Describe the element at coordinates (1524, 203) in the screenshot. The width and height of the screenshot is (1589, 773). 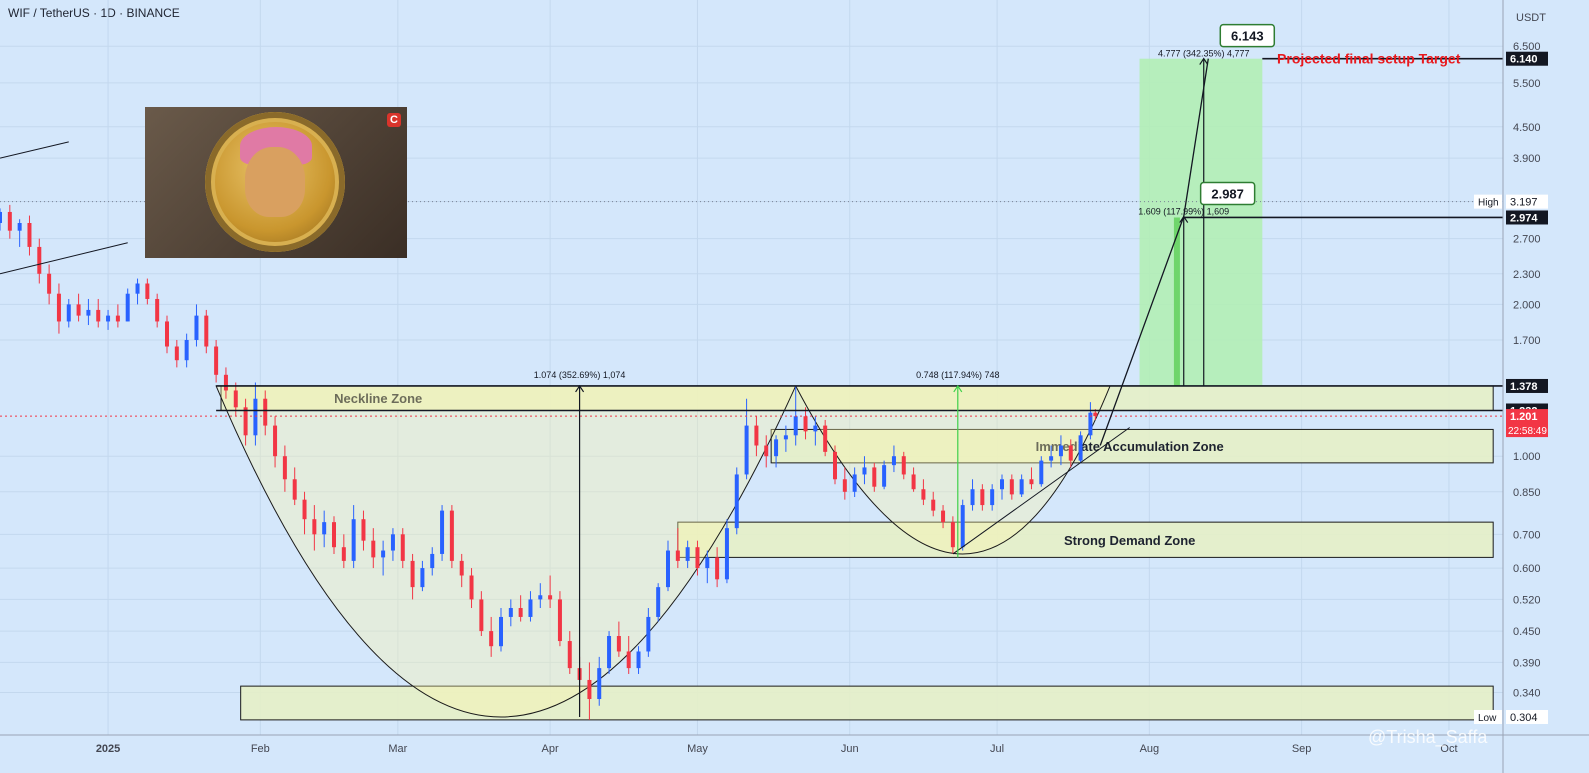
I see `price-tag-text: 3.197` at that location.